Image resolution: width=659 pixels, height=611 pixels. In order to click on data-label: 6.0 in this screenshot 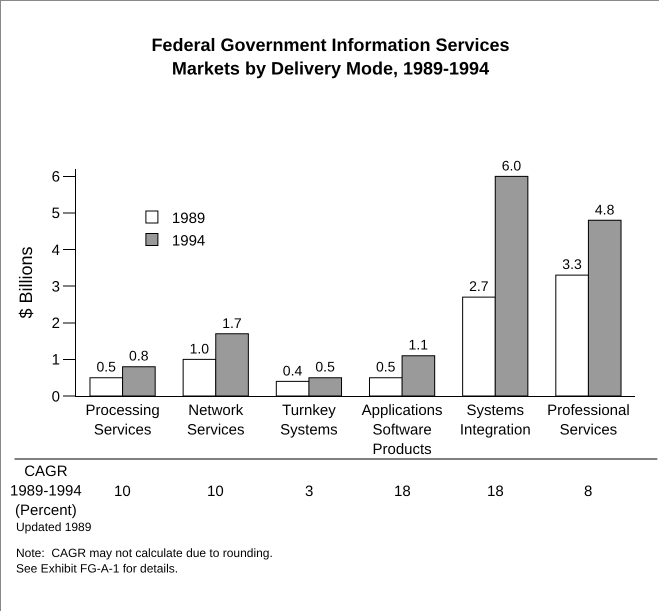, I will do `click(512, 165)`.